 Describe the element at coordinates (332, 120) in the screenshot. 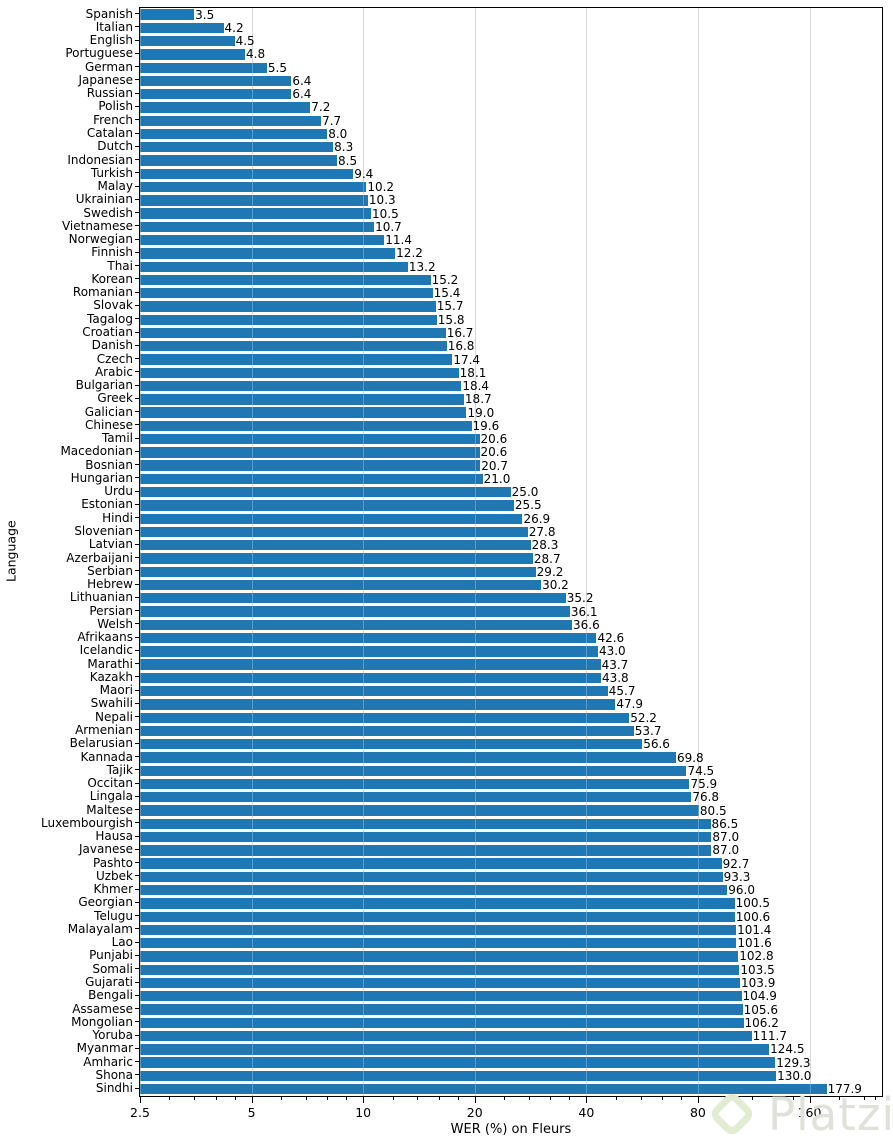

I see `bar-value-label: 7.7` at that location.